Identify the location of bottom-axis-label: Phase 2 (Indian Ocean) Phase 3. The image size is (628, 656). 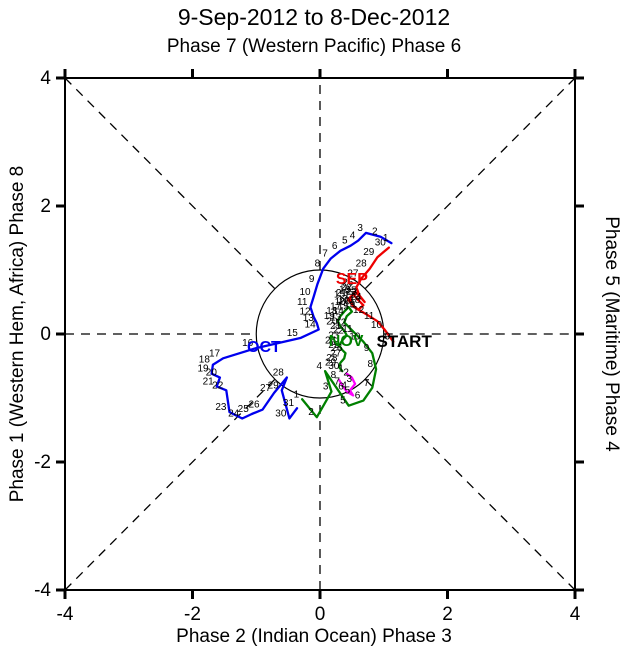
(314, 636).